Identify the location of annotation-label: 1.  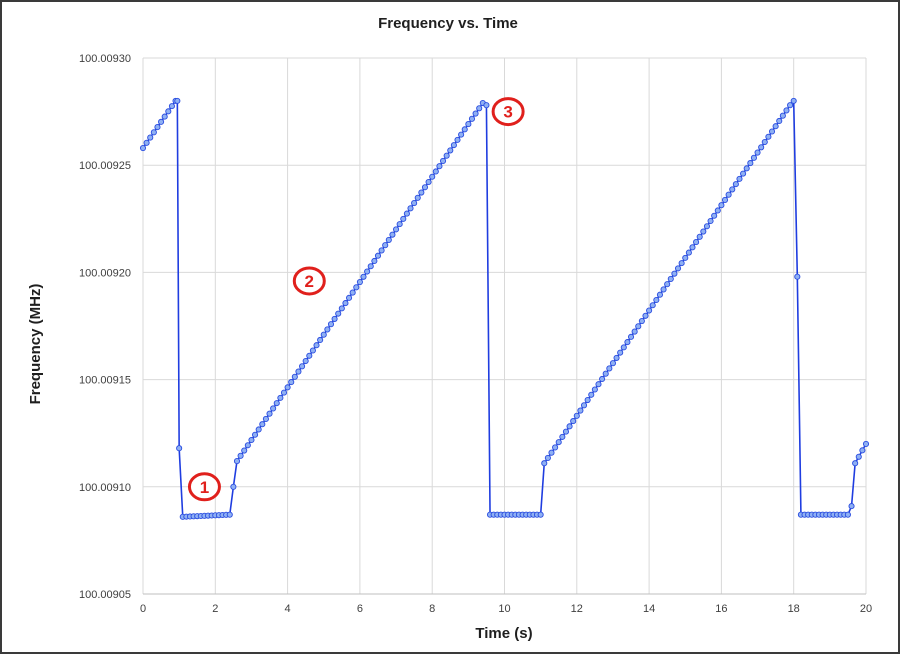
(204, 487).